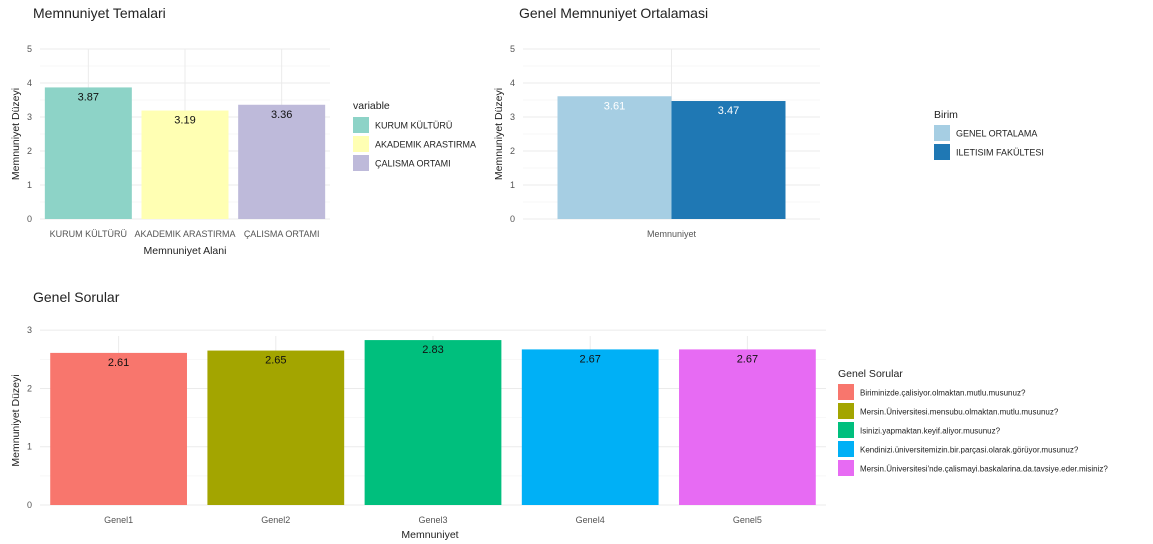 The height and width of the screenshot is (544, 1153). What do you see at coordinates (425, 145) in the screenshot?
I see `legend-item: AKADEMIK ARASTIRMA` at bounding box center [425, 145].